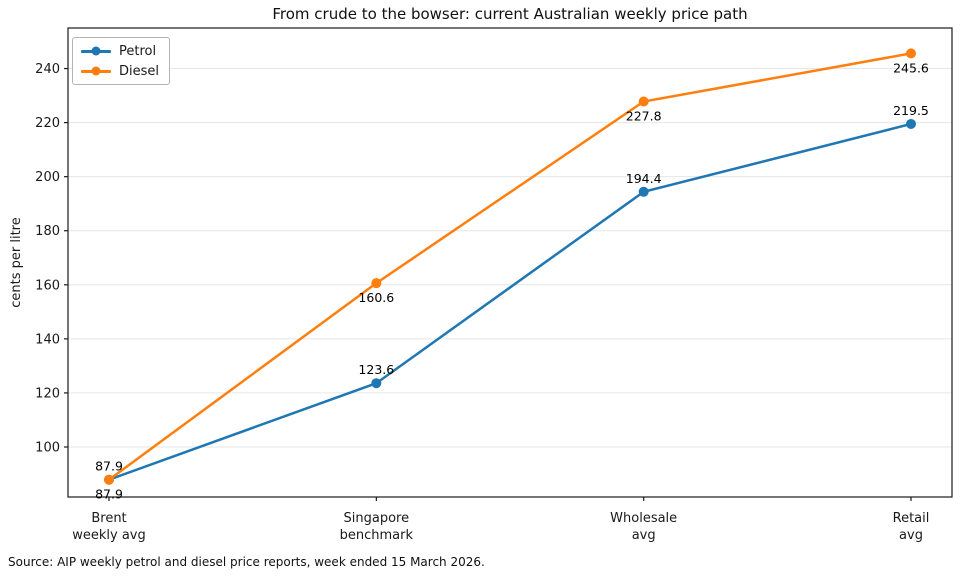 This screenshot has height=579, width=960. I want to click on legend-label-petrol: Petrol, so click(138, 51).